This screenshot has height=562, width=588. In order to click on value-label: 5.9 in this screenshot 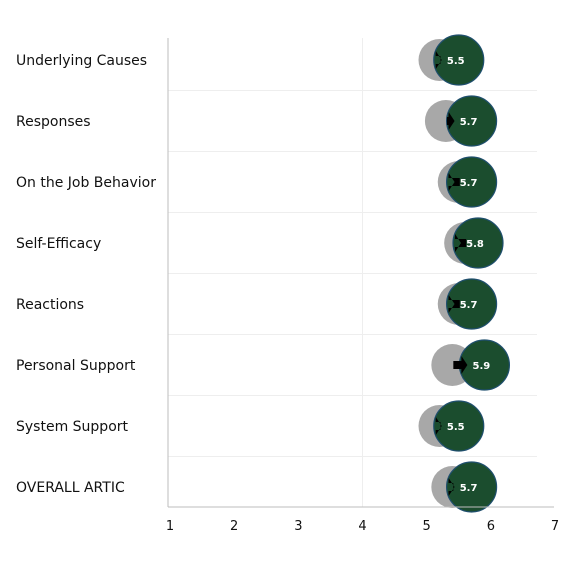, I will do `click(482, 366)`.